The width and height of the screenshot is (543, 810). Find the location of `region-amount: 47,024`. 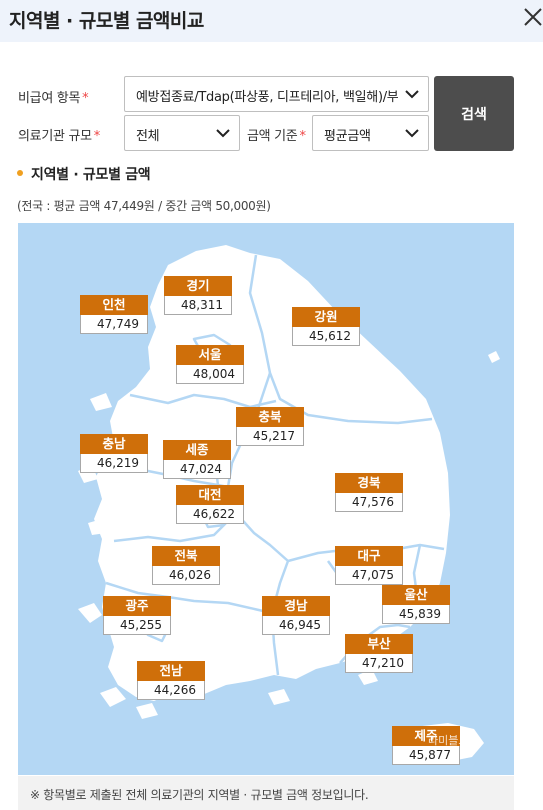

region-amount: 47,024 is located at coordinates (197, 469).